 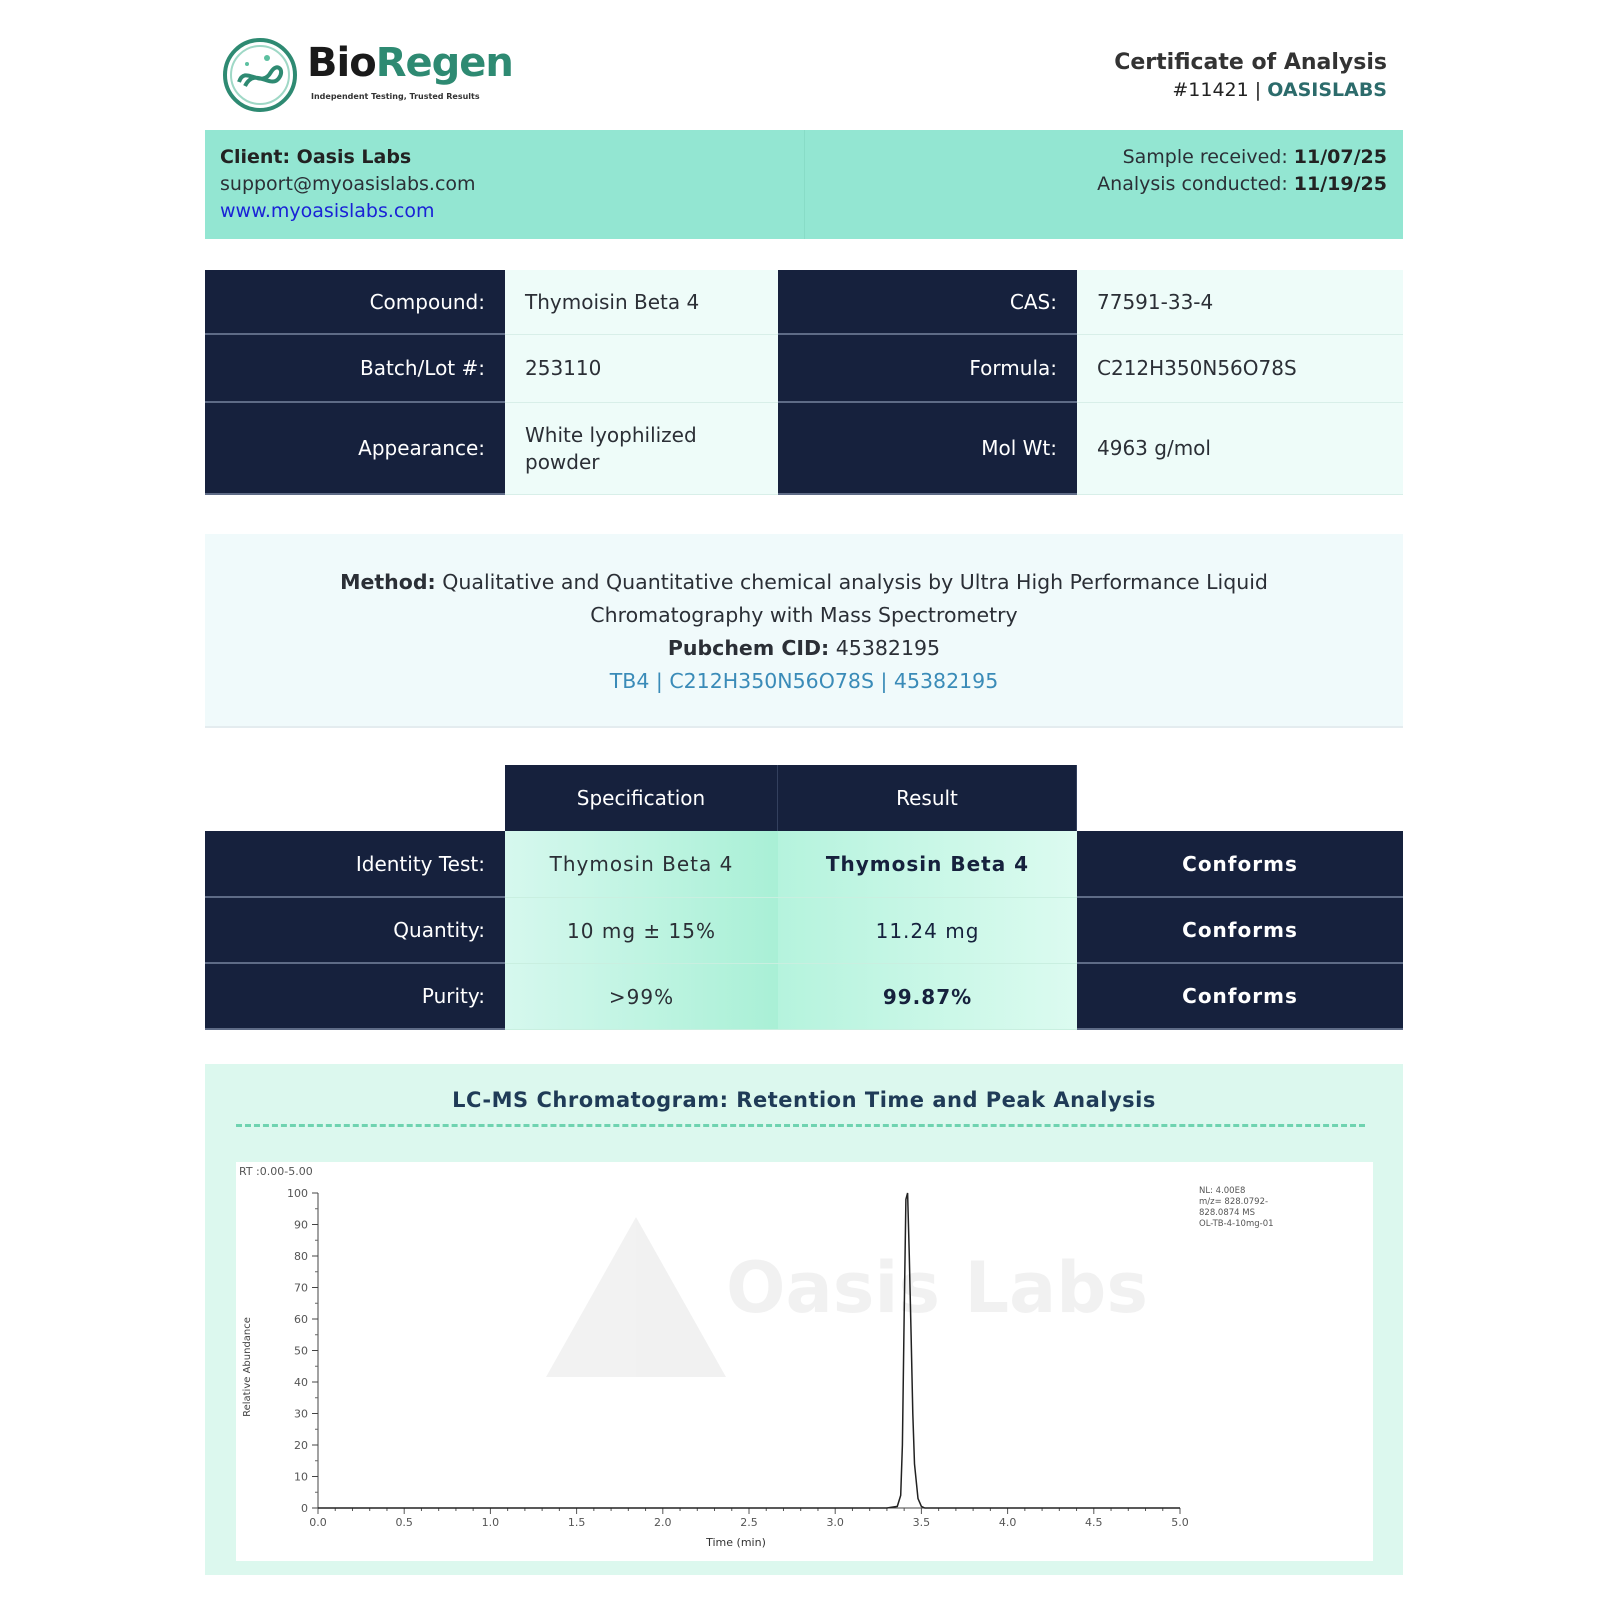 I want to click on y-tick-label: 30, so click(x=301, y=1414).